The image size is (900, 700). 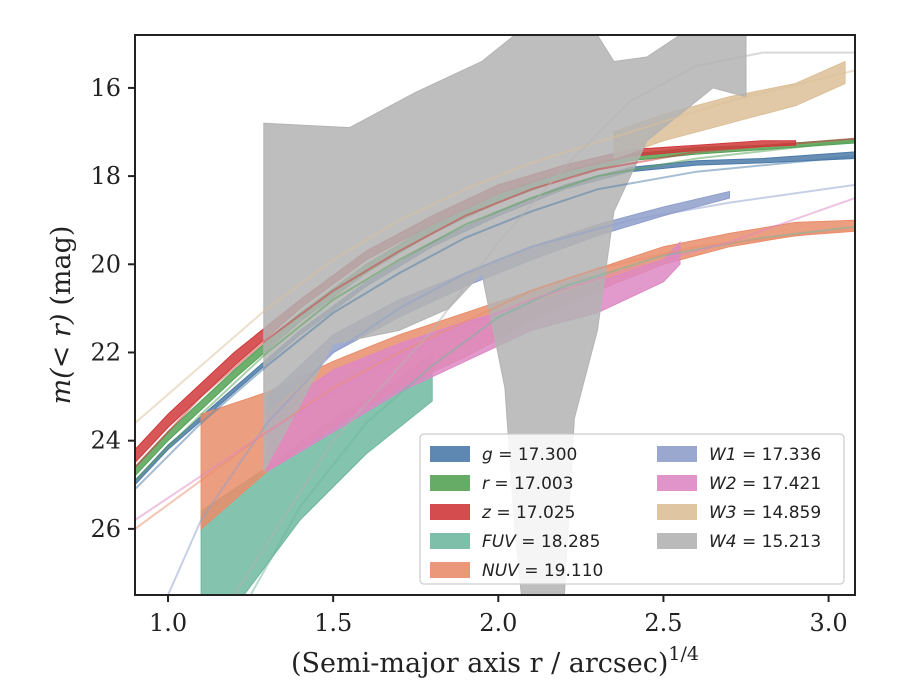 I want to click on legend-swatch-w1, so click(x=677, y=454).